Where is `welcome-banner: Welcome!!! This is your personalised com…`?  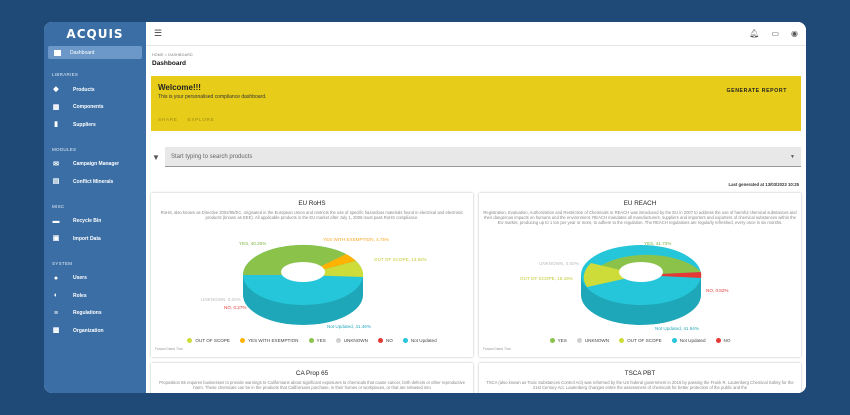 welcome-banner: Welcome!!! This is your personalised com… is located at coordinates (476, 103).